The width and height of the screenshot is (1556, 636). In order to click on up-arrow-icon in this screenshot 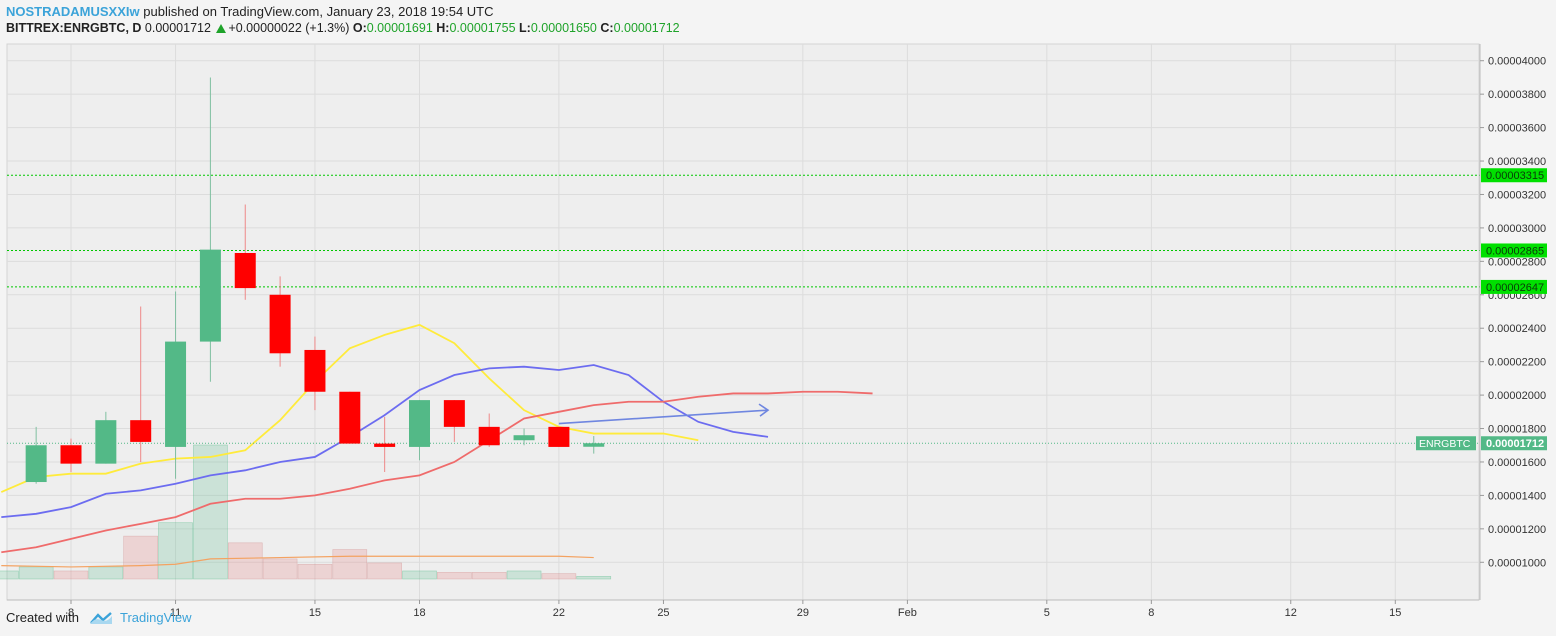, I will do `click(221, 28)`.